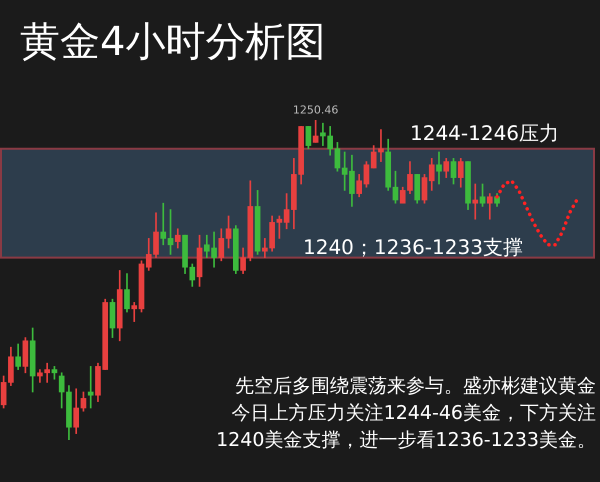 This screenshot has height=482, width=600. I want to click on annotation: 1250.46, so click(315, 109).